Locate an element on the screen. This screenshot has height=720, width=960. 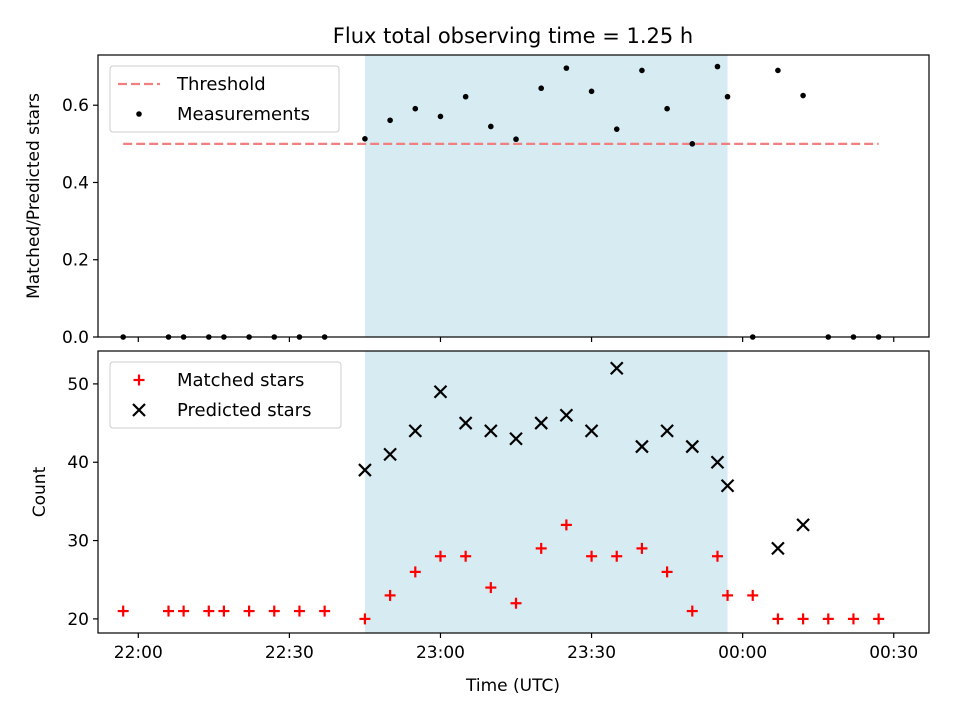
legend-threshold-label: Threshold is located at coordinates (221, 84).